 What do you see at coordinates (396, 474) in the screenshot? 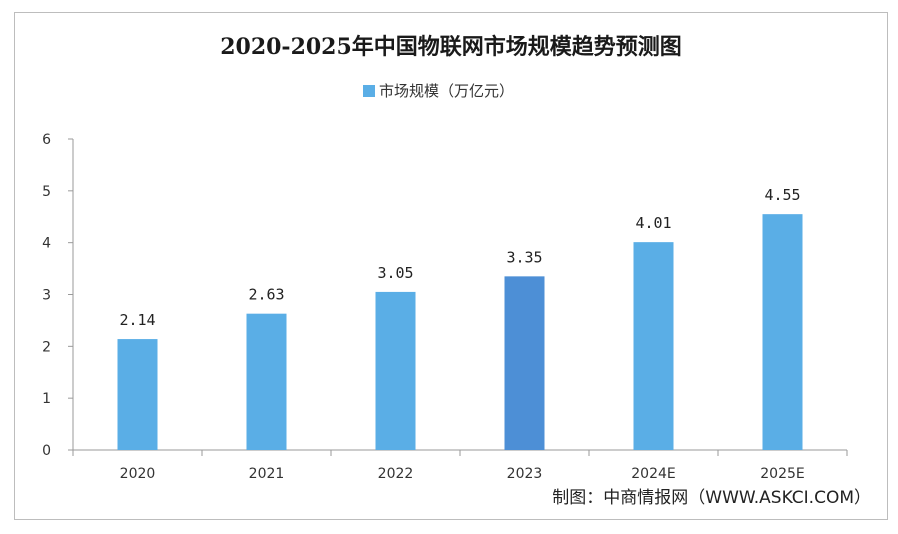
I see `category-label-2022: 2022` at bounding box center [396, 474].